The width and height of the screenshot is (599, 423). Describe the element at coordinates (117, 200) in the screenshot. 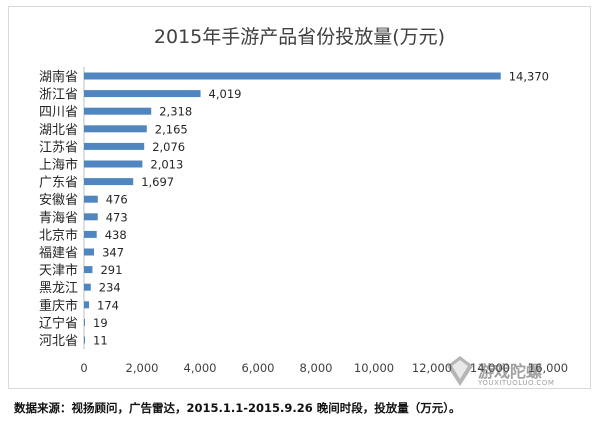

I see `data-label: 476` at that location.